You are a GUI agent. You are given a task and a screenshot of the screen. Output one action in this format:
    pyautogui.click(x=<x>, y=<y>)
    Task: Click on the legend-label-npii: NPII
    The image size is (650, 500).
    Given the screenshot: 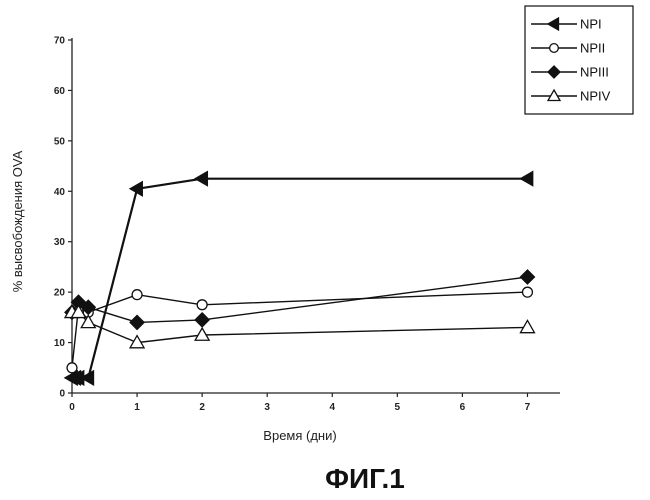 What is the action you would take?
    pyautogui.click(x=592, y=48)
    